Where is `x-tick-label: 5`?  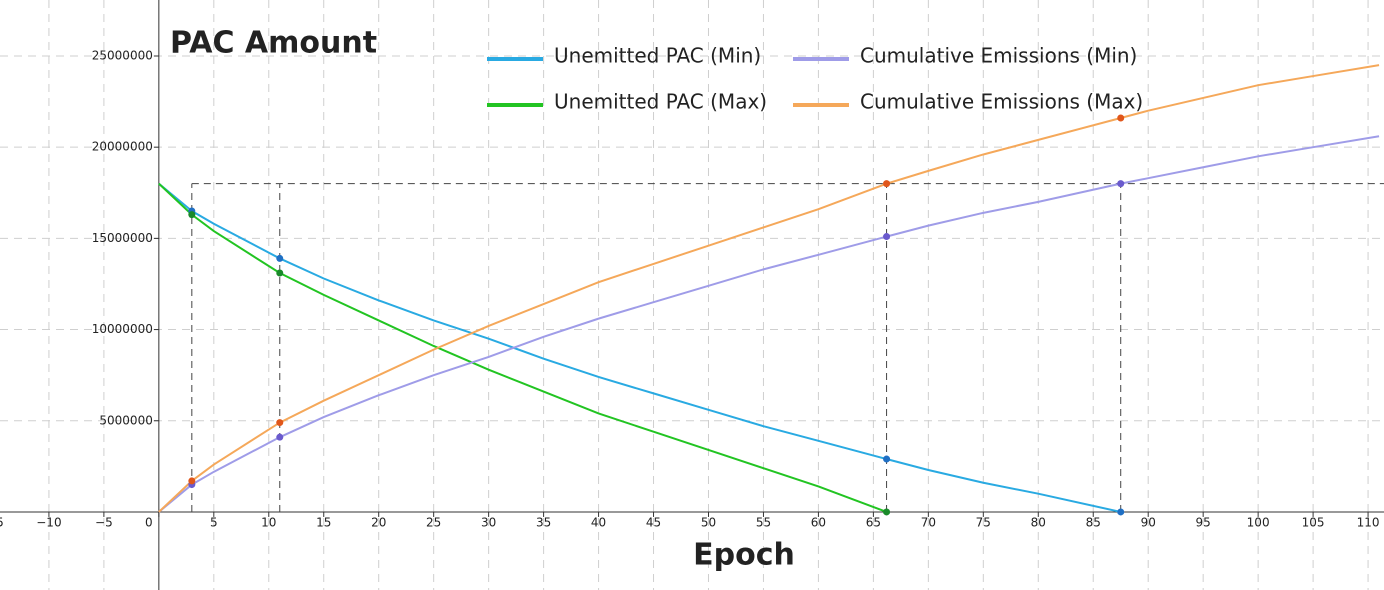
x-tick-label: 5 is located at coordinates (214, 522).